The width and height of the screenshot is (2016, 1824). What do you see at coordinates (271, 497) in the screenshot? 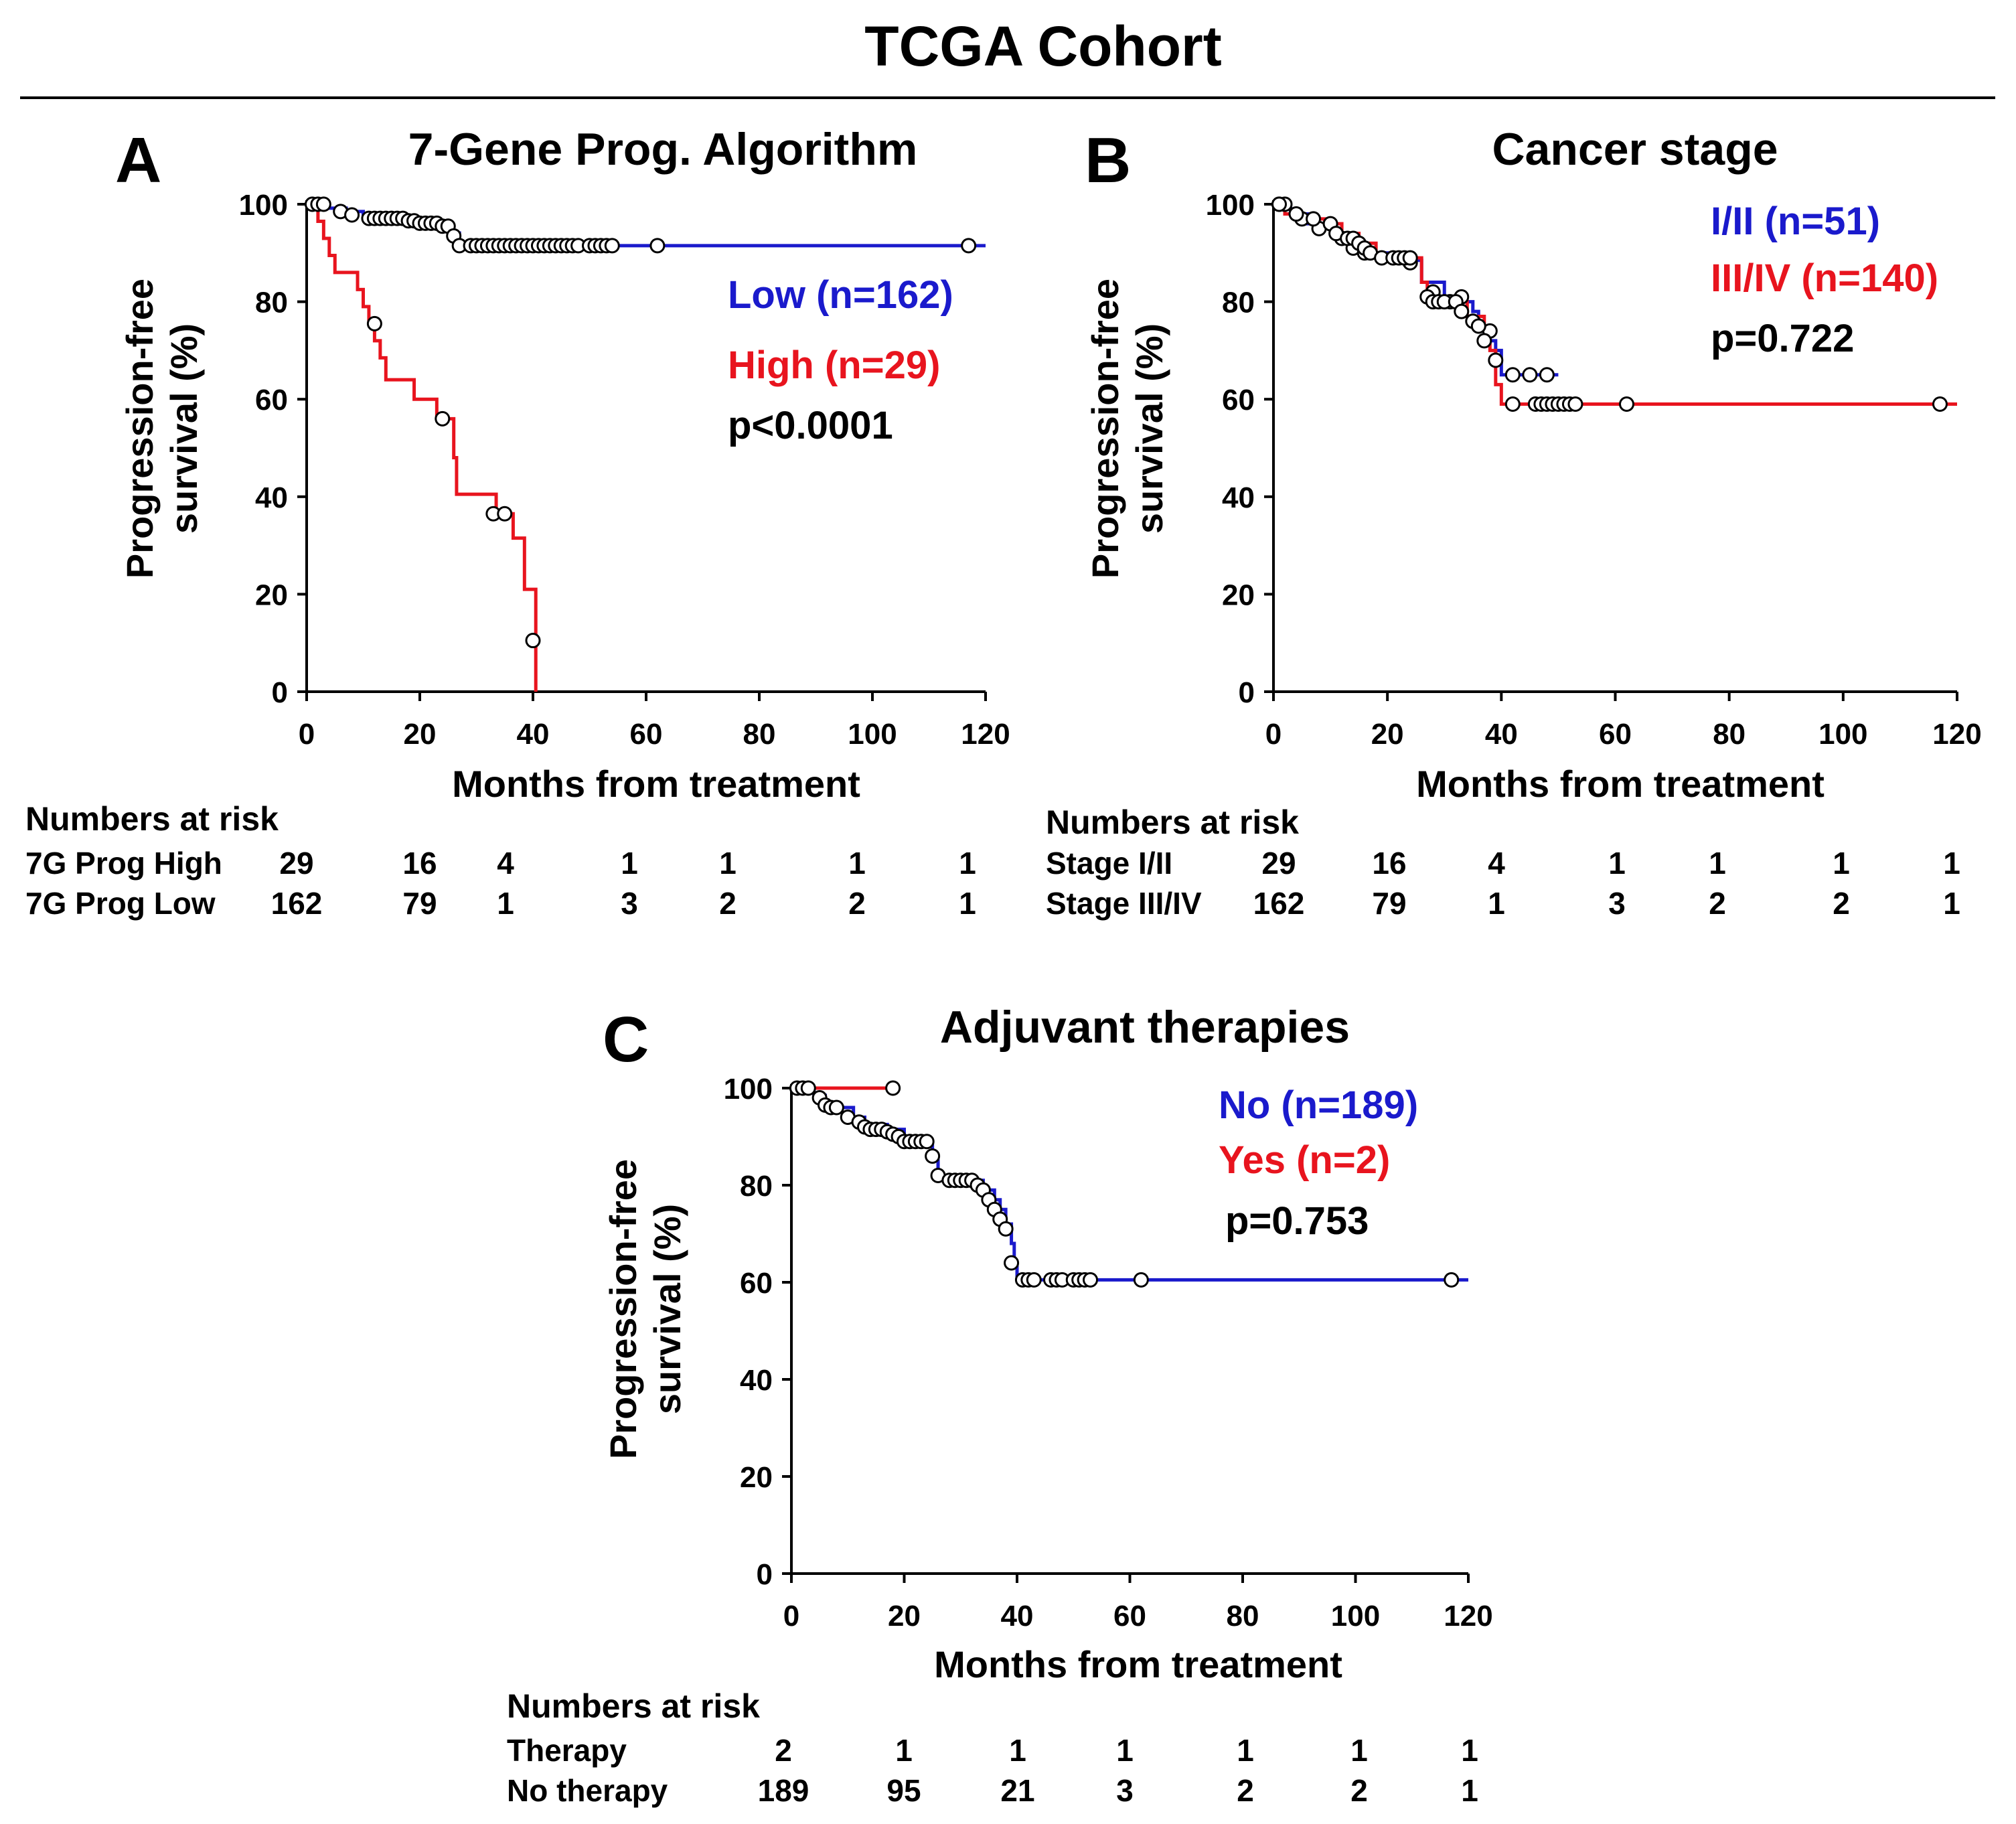
I see `panel-a-ytick-label: 40` at bounding box center [271, 497].